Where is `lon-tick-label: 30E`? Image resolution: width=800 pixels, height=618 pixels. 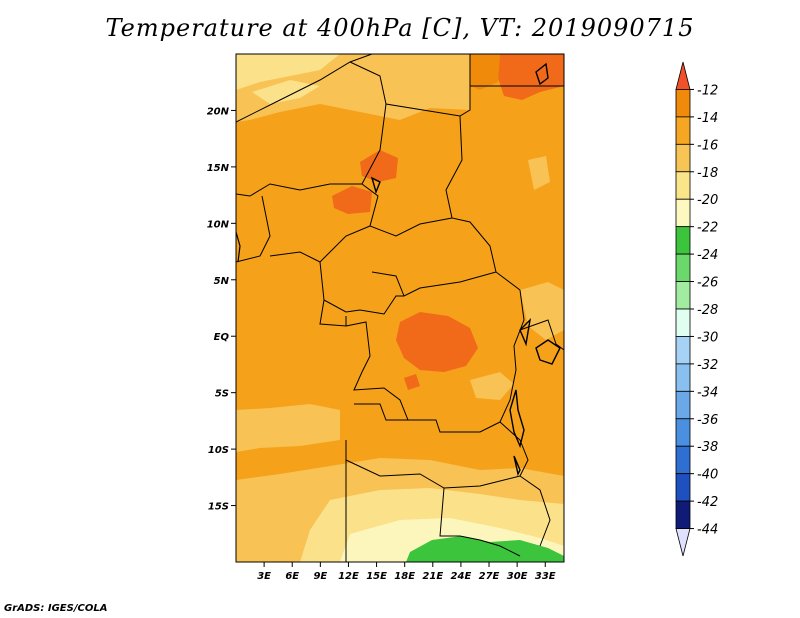 lon-tick-label: 30E is located at coordinates (517, 576).